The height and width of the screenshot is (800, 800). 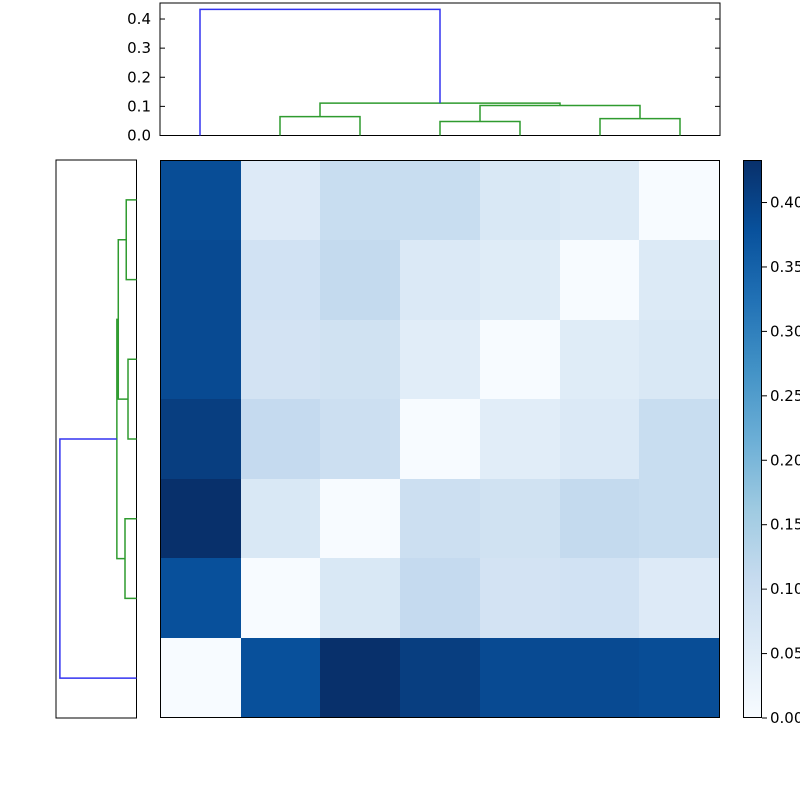 I want to click on heatmap-cell-r4c3, so click(x=360, y=439).